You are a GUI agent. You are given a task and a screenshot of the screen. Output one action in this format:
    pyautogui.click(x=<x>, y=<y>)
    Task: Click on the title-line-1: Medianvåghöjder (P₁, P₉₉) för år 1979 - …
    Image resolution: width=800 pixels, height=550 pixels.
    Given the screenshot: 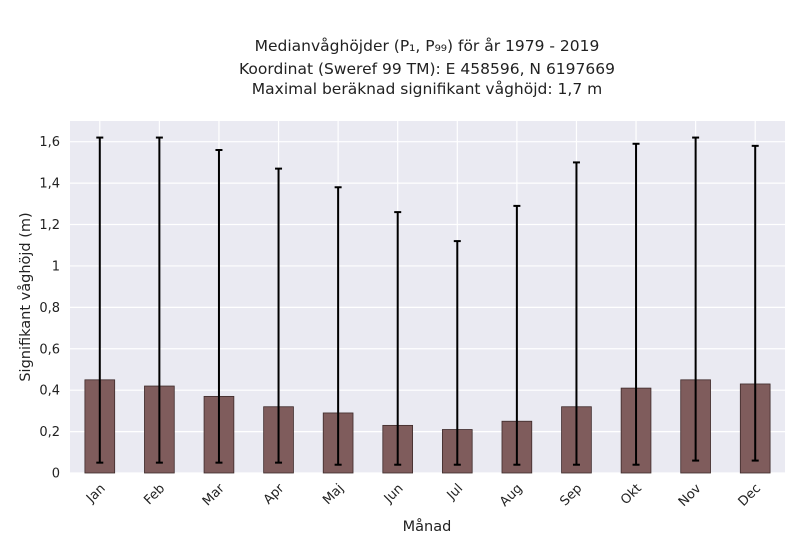 What is the action you would take?
    pyautogui.click(x=427, y=46)
    